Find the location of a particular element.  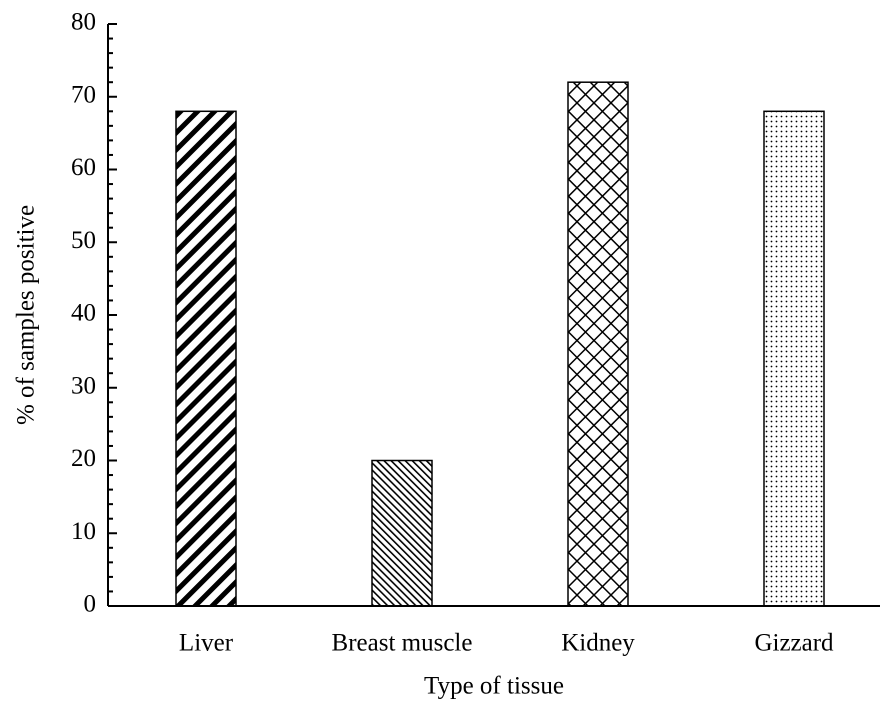

x-tick-label: Kidney is located at coordinates (598, 643).